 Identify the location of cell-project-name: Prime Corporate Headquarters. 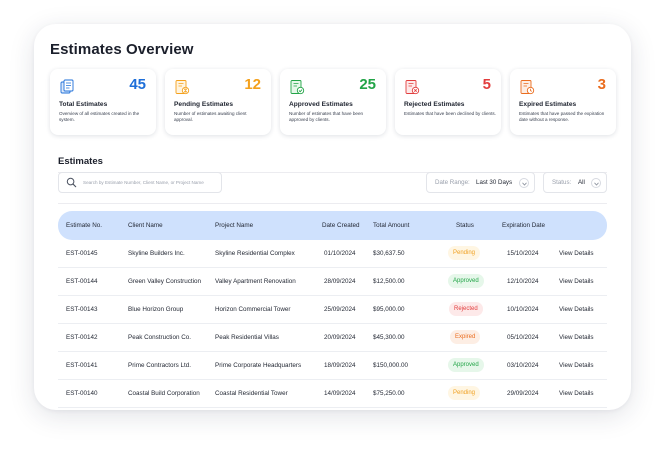
(258, 365).